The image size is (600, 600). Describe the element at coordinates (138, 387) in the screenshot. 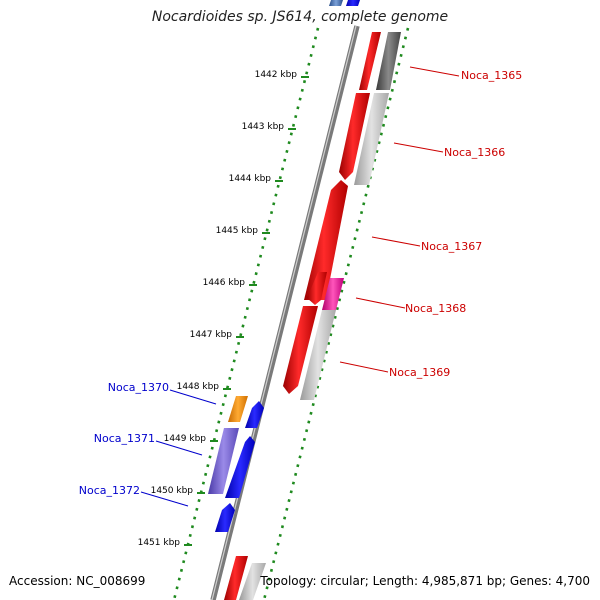

I see `gene-label-noca-1370: Noca_1370` at that location.